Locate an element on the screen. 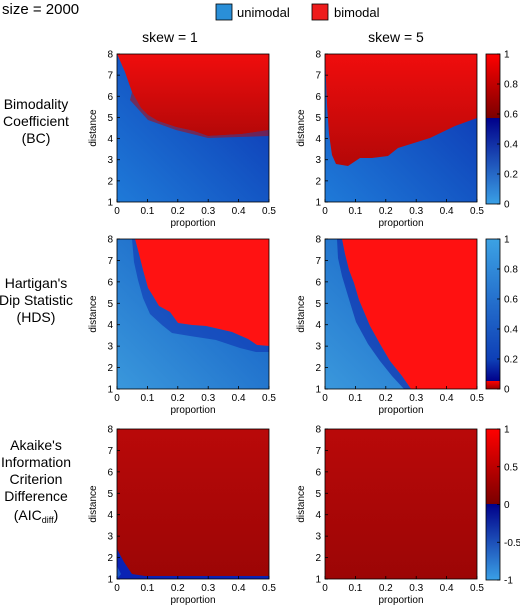 The image size is (520, 609). row-label-line: Akaike's is located at coordinates (36, 445).